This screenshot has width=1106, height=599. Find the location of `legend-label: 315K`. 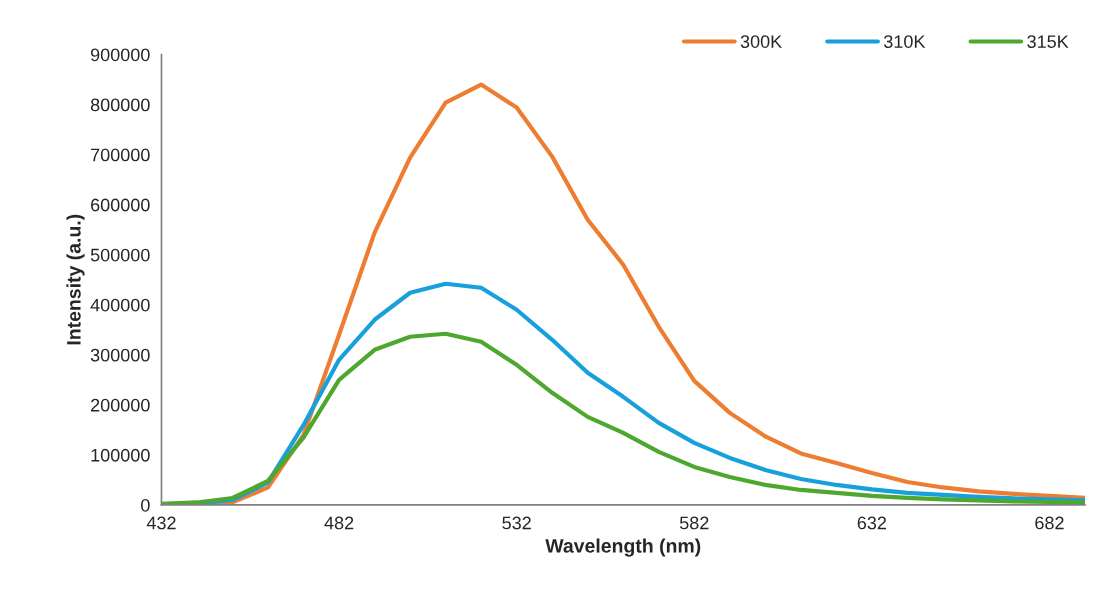

legend-label: 315K is located at coordinates (1048, 41).